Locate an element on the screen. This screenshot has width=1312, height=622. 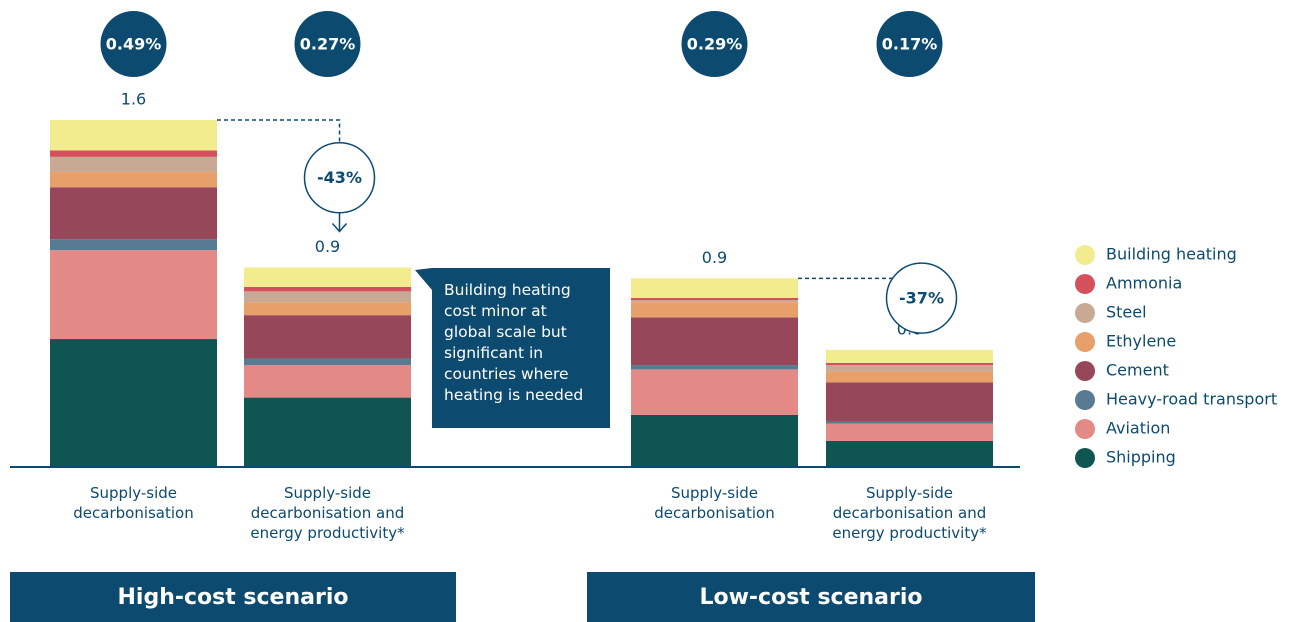
legend-label: Shipping is located at coordinates (1141, 457).